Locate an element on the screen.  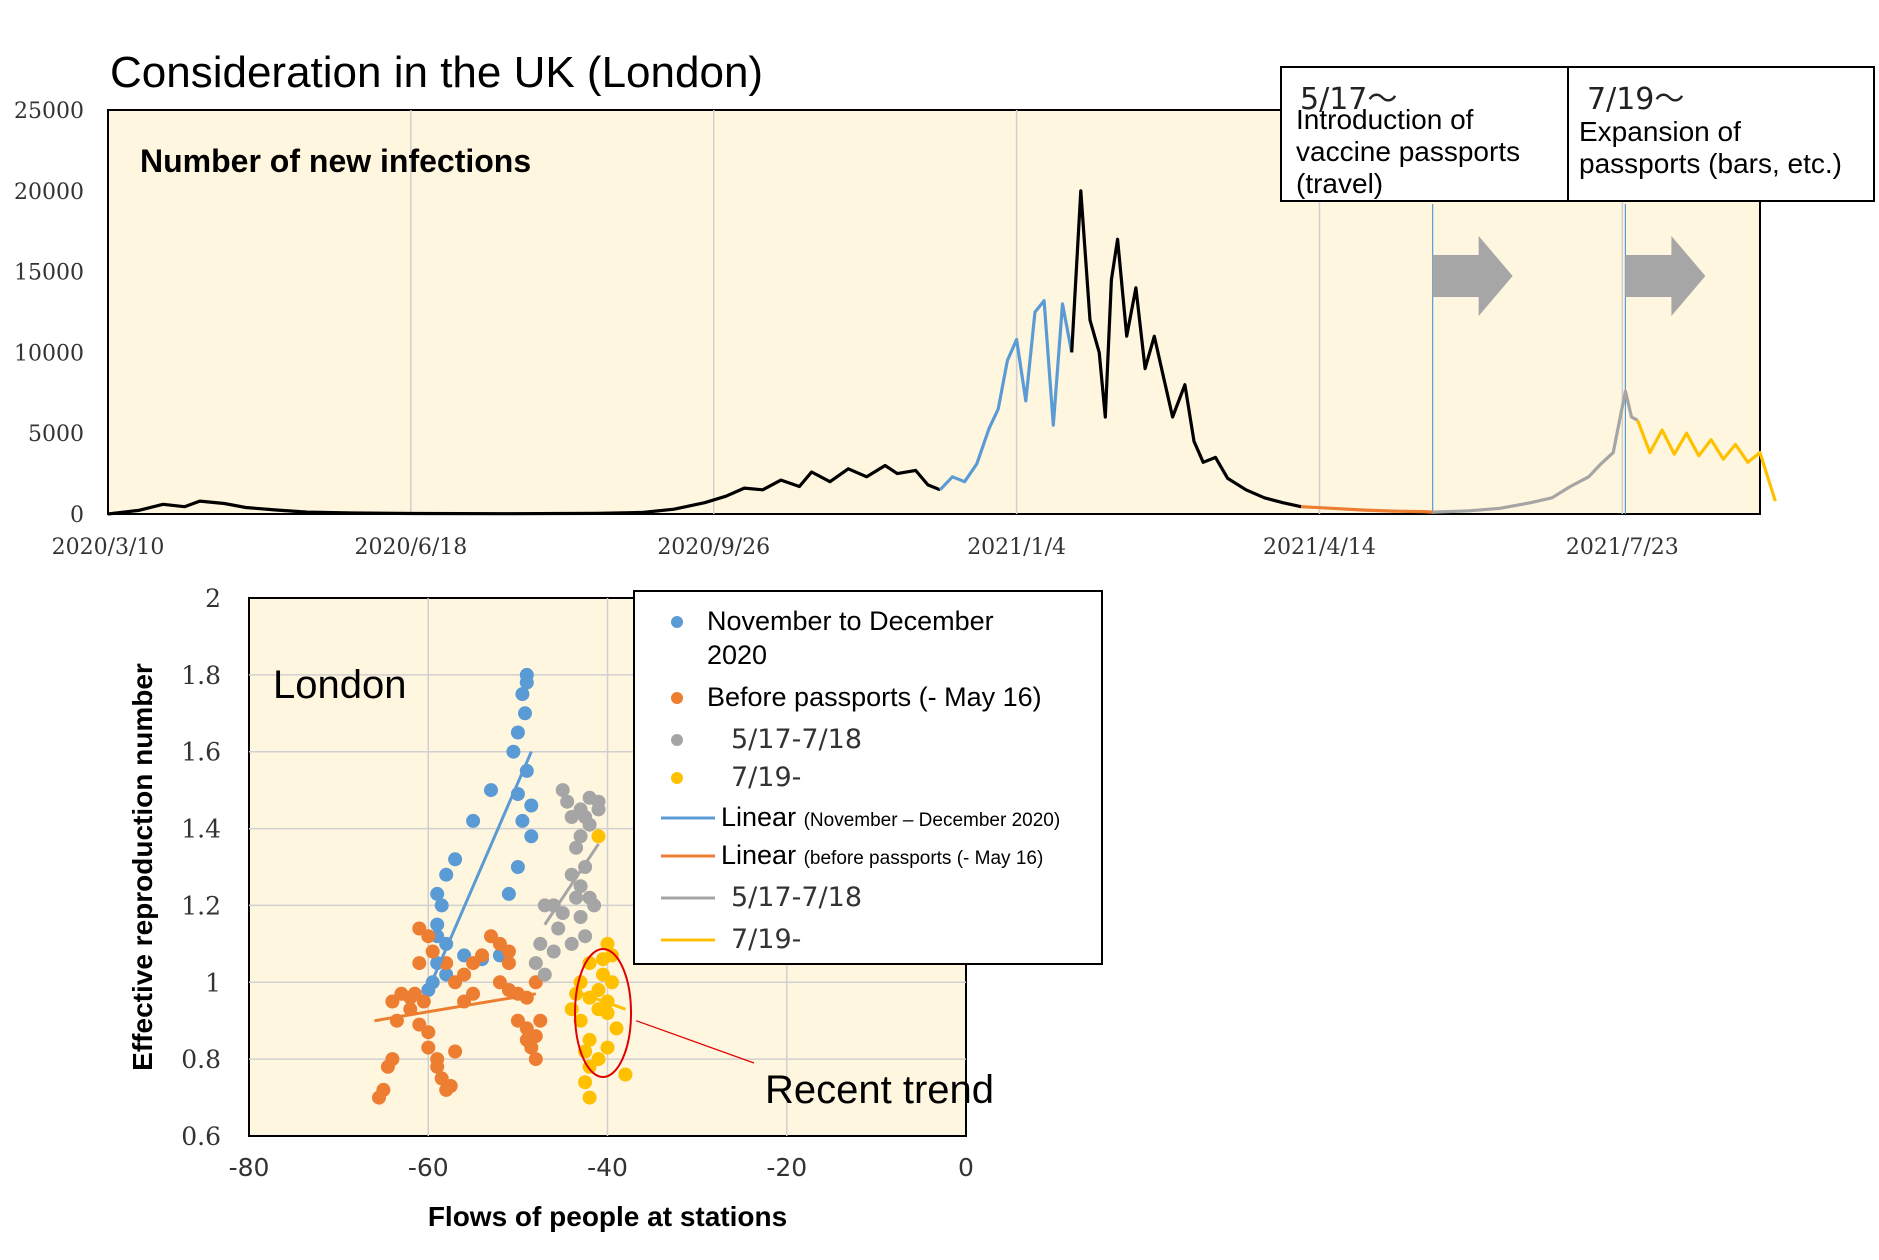
y-tick-label: 0.6 is located at coordinates (201, 1136).